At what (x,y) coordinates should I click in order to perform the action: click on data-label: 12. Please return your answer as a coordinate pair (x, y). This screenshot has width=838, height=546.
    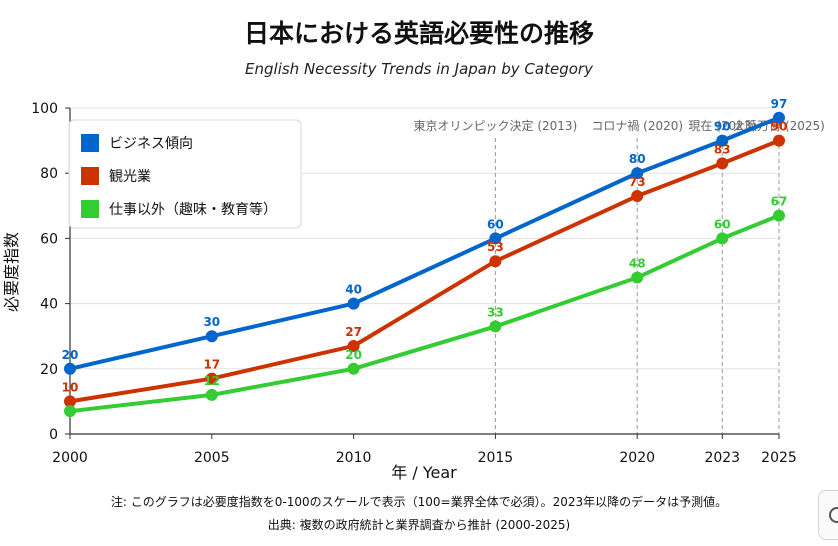
    Looking at the image, I should click on (211, 381).